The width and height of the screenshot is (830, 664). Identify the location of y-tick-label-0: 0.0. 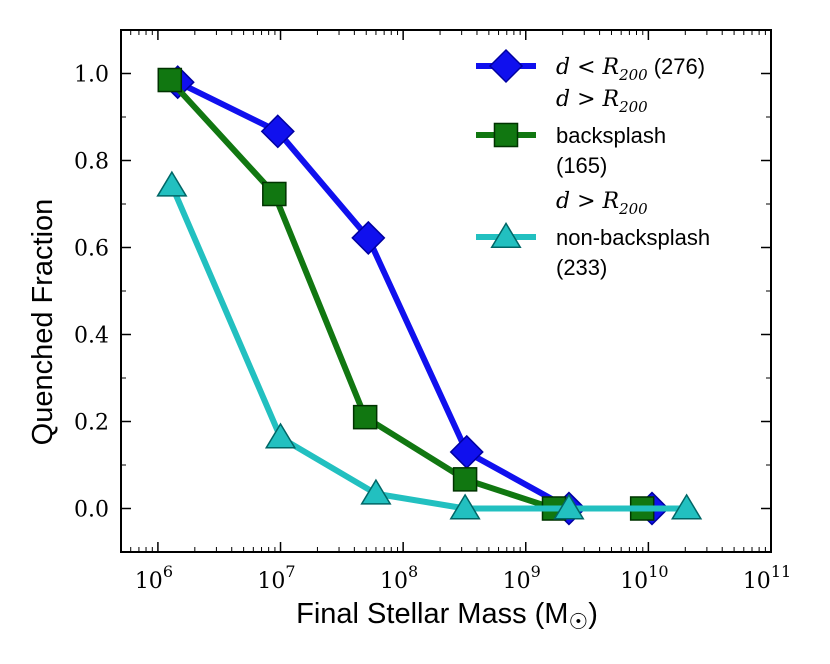
(91, 510).